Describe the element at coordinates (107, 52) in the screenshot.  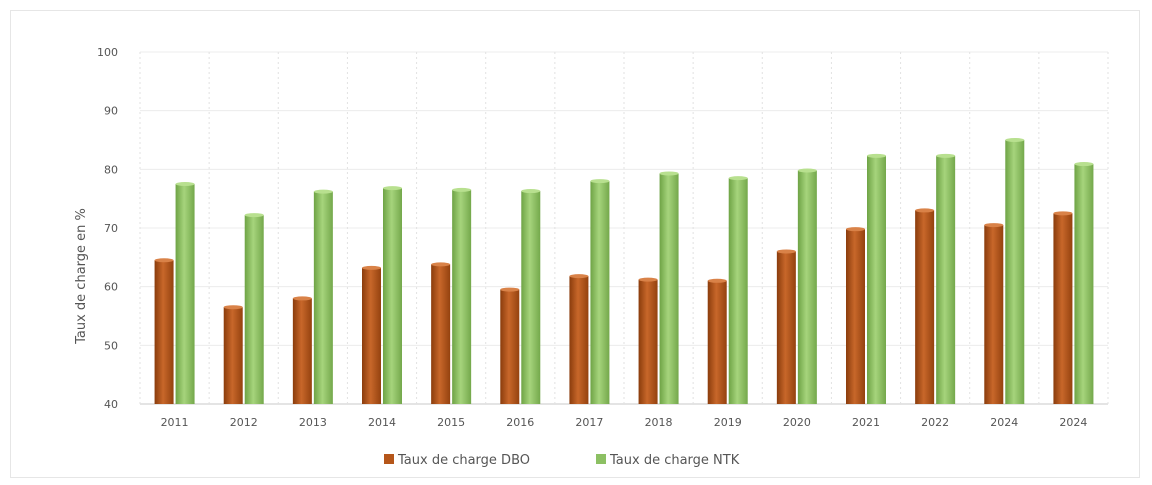
I see `y-tick-label: 100` at that location.